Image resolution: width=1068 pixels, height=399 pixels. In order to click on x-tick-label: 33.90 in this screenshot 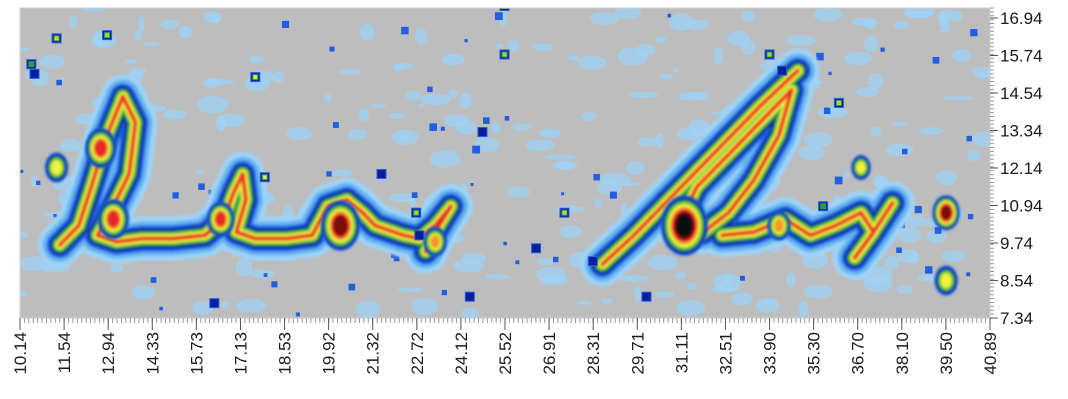, I will do `click(770, 353)`.